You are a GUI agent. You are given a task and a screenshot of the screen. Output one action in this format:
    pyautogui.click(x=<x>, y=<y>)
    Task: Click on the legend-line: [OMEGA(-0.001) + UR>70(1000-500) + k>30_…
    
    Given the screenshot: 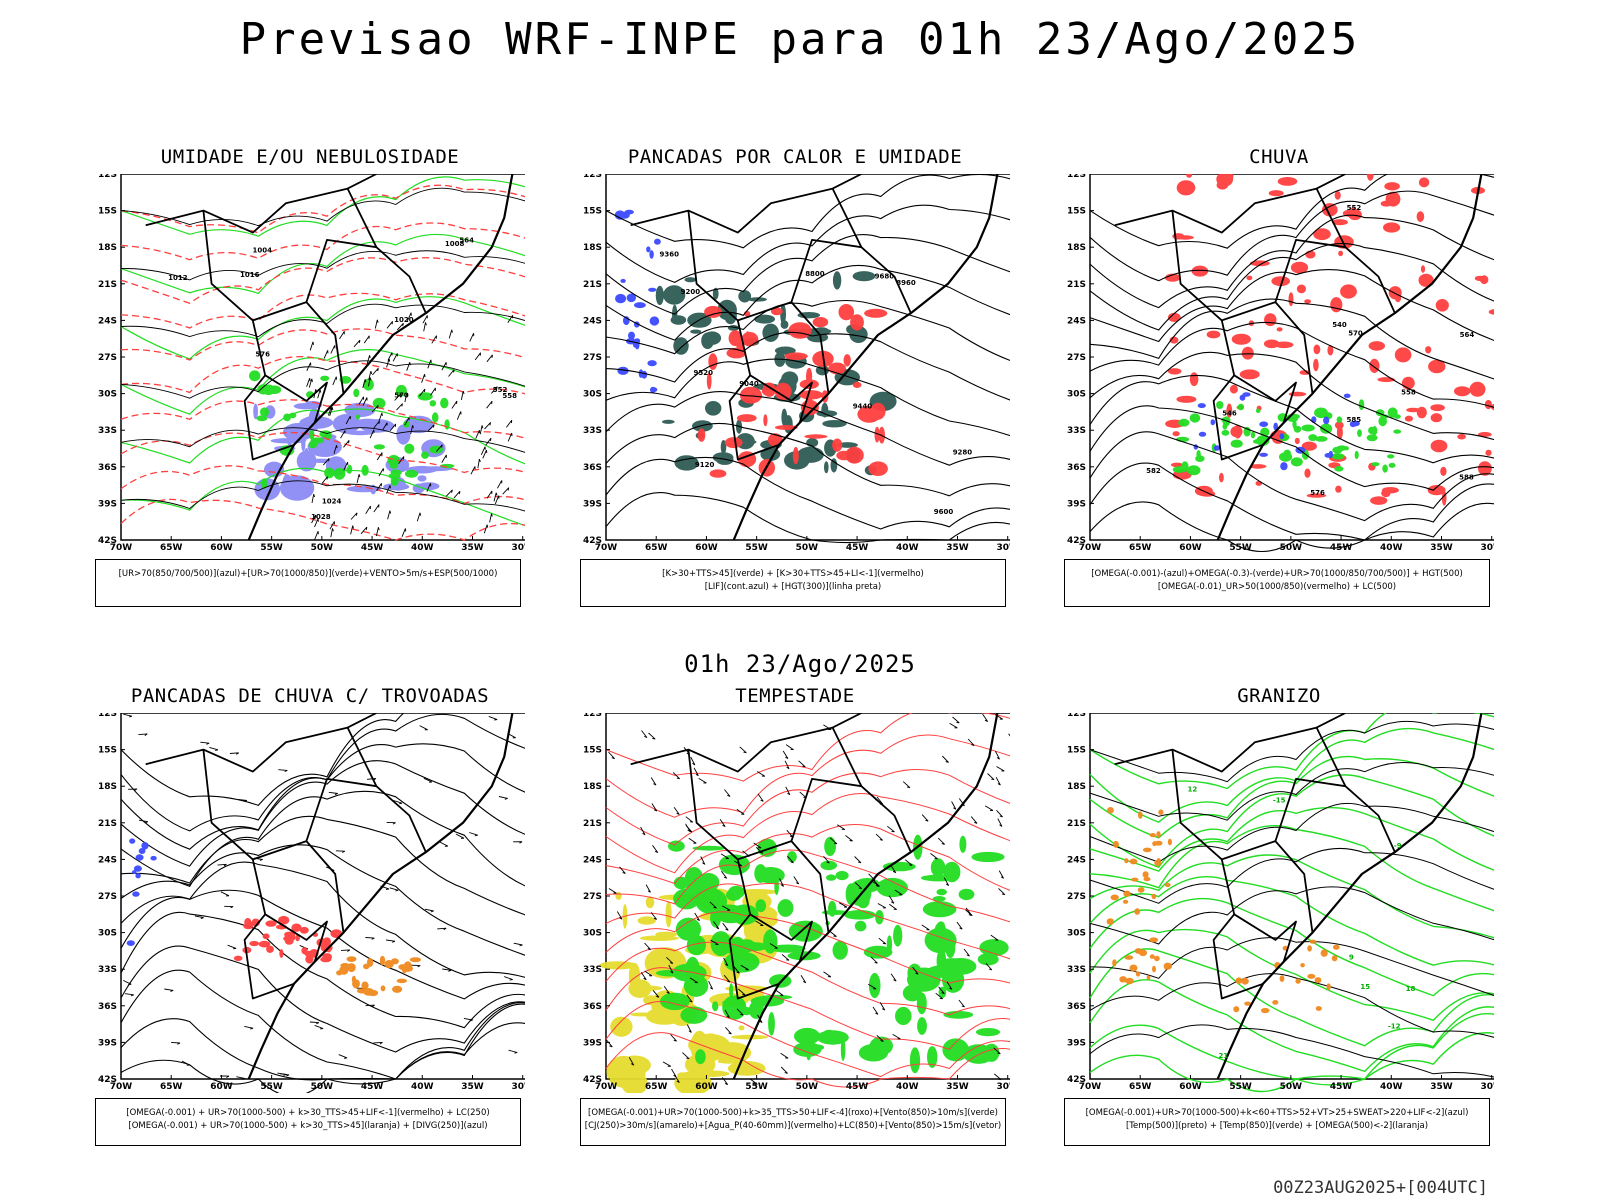 What is the action you would take?
    pyautogui.click(x=308, y=1113)
    